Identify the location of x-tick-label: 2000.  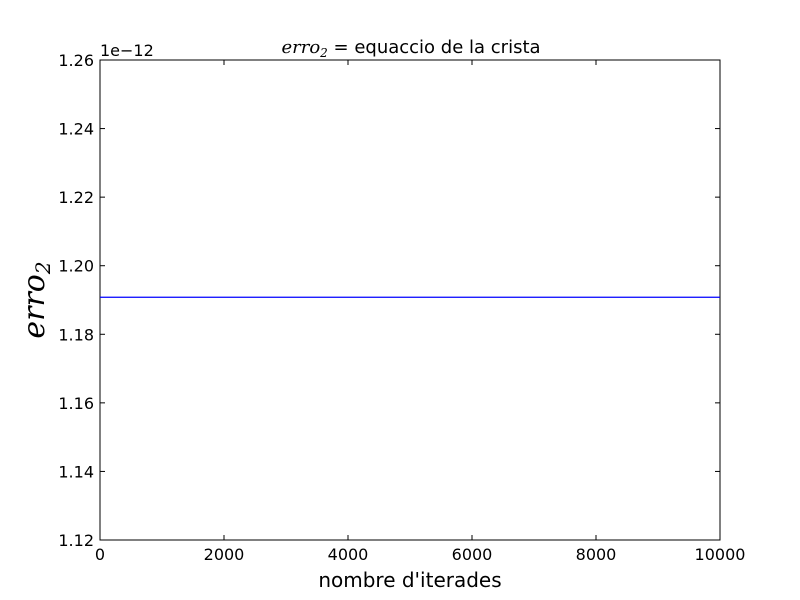
(224, 554).